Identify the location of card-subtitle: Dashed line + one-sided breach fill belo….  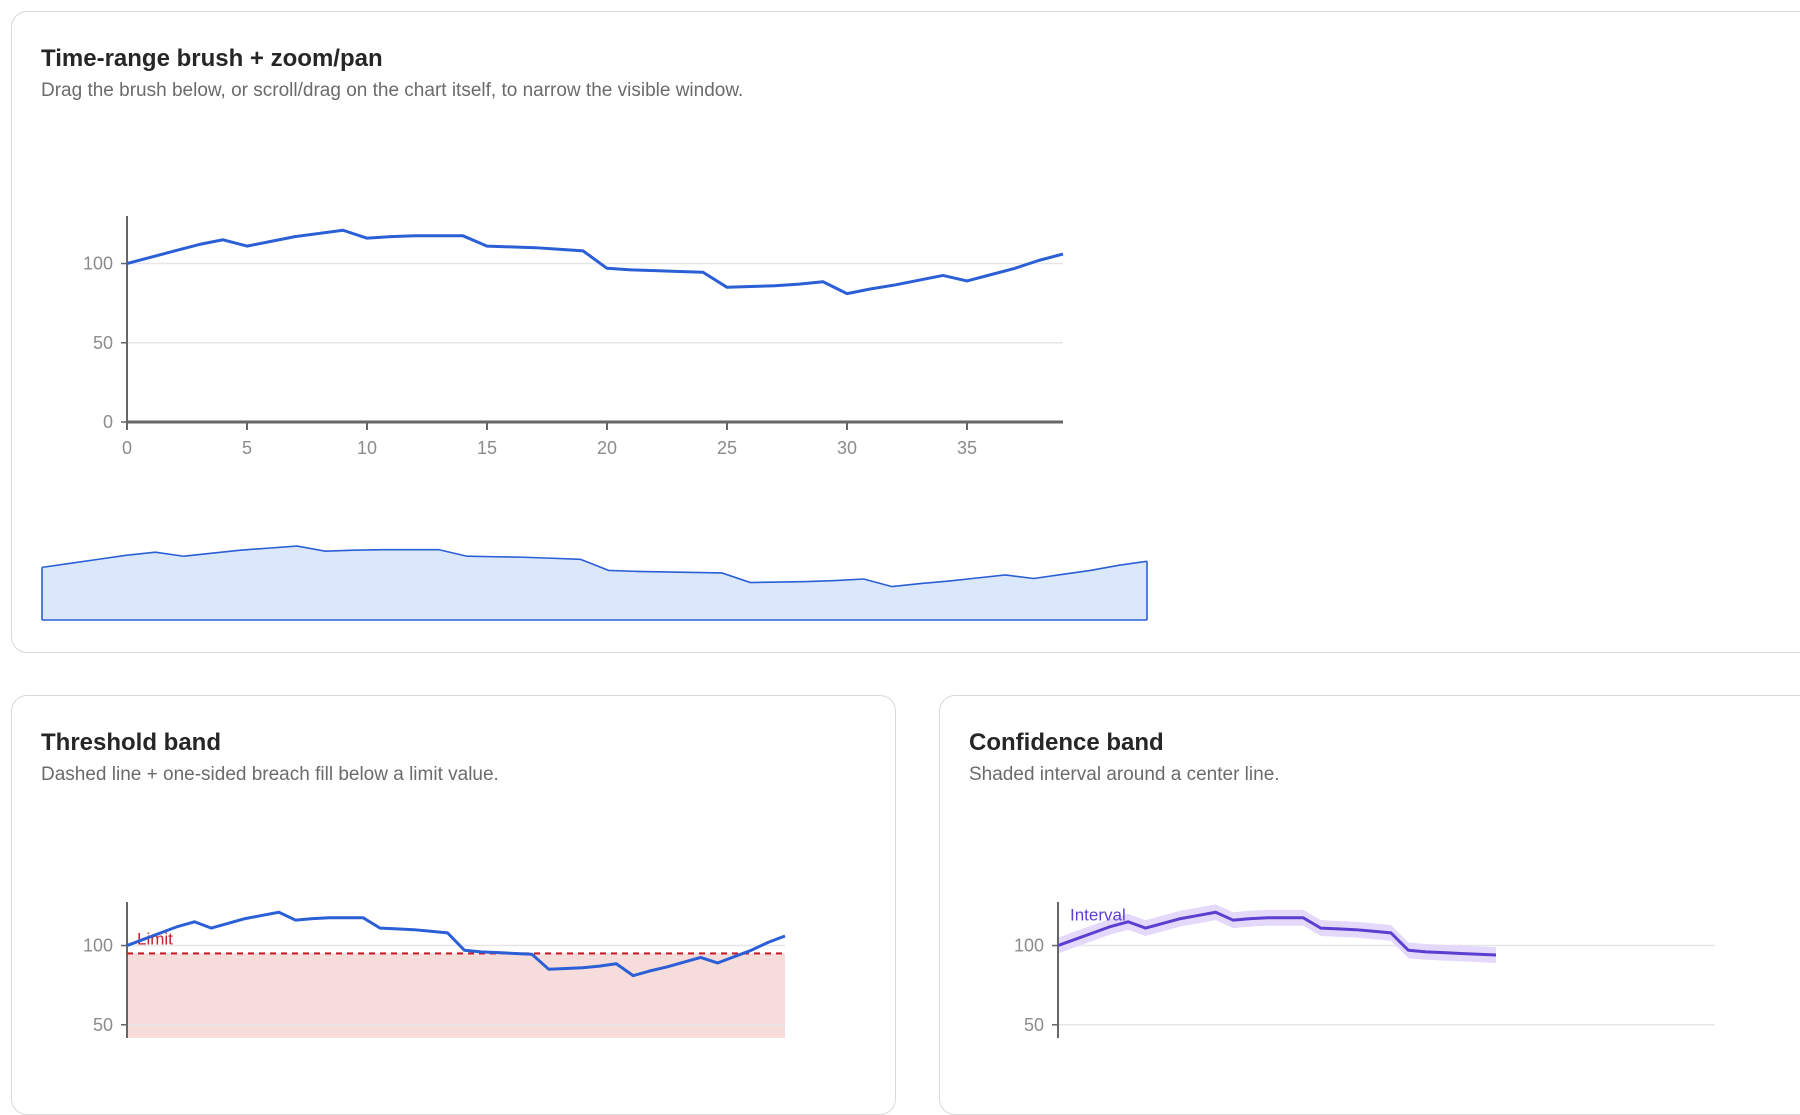
(270, 774).